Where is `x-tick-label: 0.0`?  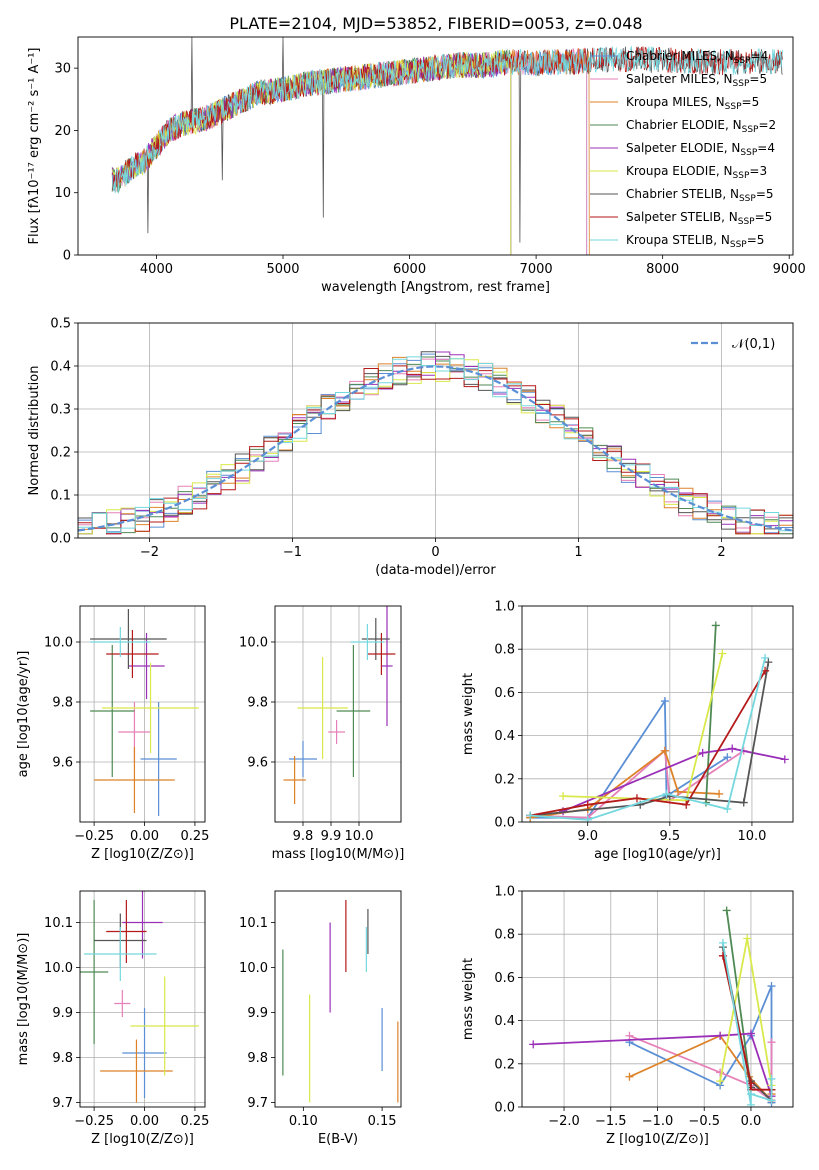 x-tick-label: 0.0 is located at coordinates (751, 1121).